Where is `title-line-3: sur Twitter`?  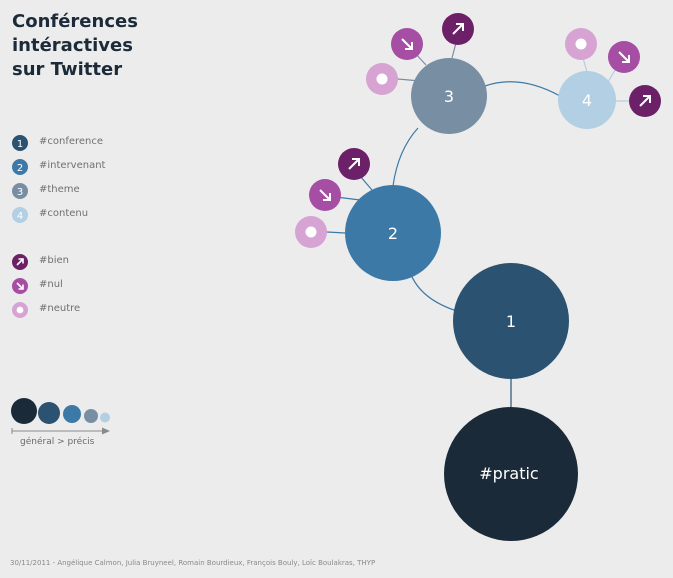 title-line-3: sur Twitter is located at coordinates (67, 69).